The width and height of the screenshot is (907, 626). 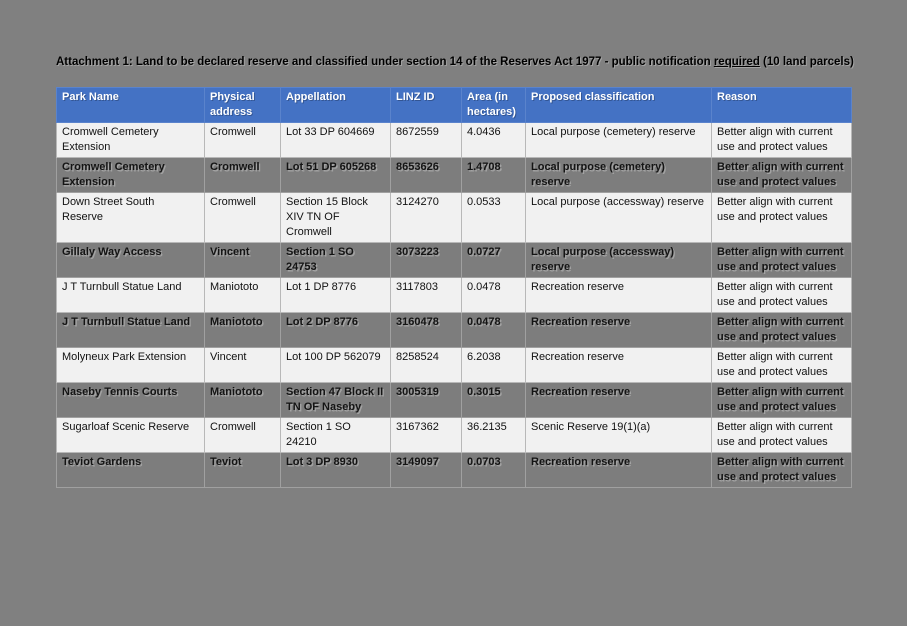 I want to click on cell-park-name: Gillaly Way Access, so click(x=130, y=260).